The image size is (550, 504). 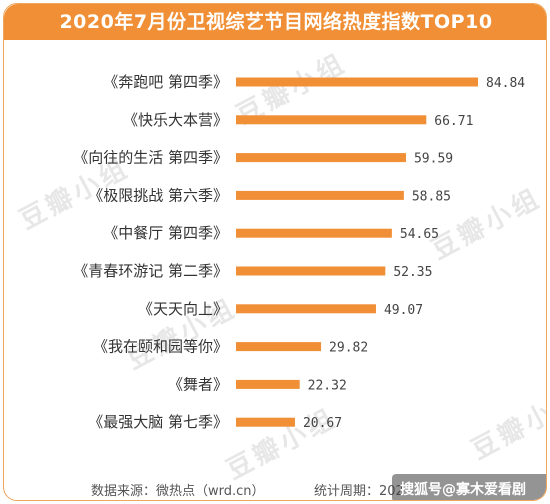 I want to click on value-label: 84.84, so click(x=505, y=83).